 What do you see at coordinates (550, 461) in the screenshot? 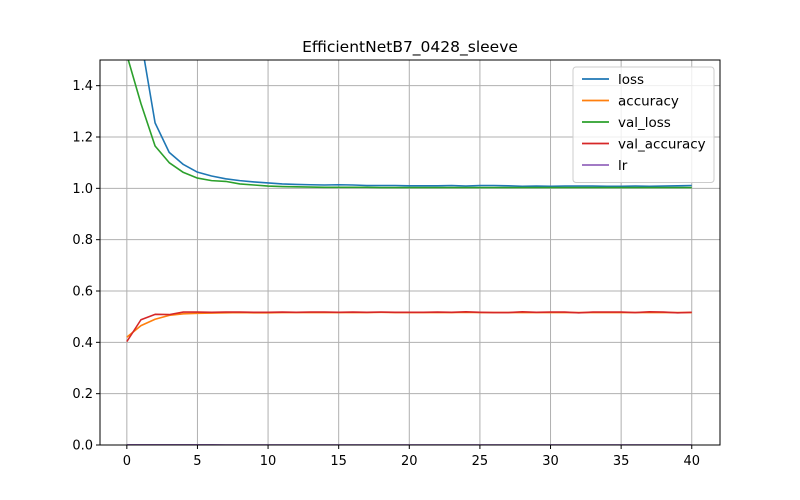
I see `x-tick-label: 30` at bounding box center [550, 461].